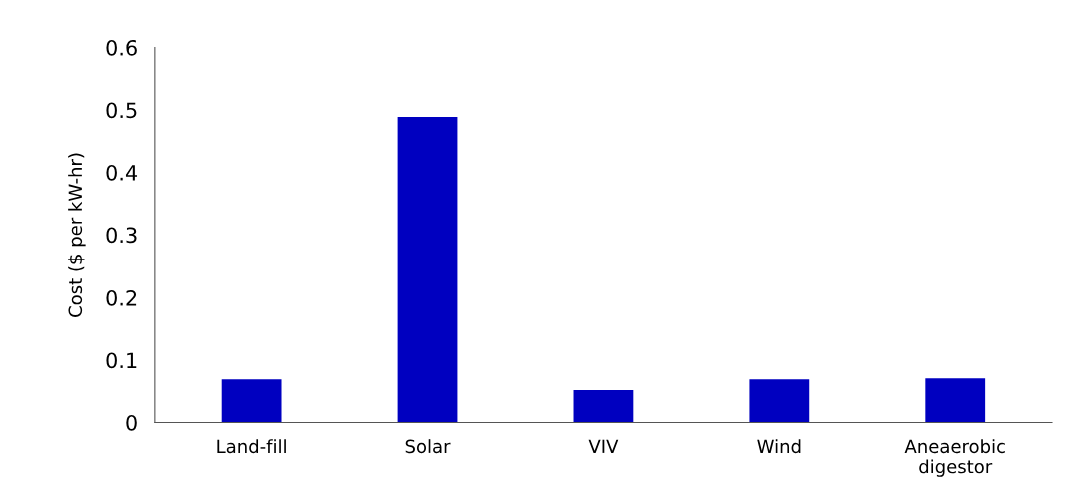  I want to click on x-tick-label: Land-fill, so click(251, 446).